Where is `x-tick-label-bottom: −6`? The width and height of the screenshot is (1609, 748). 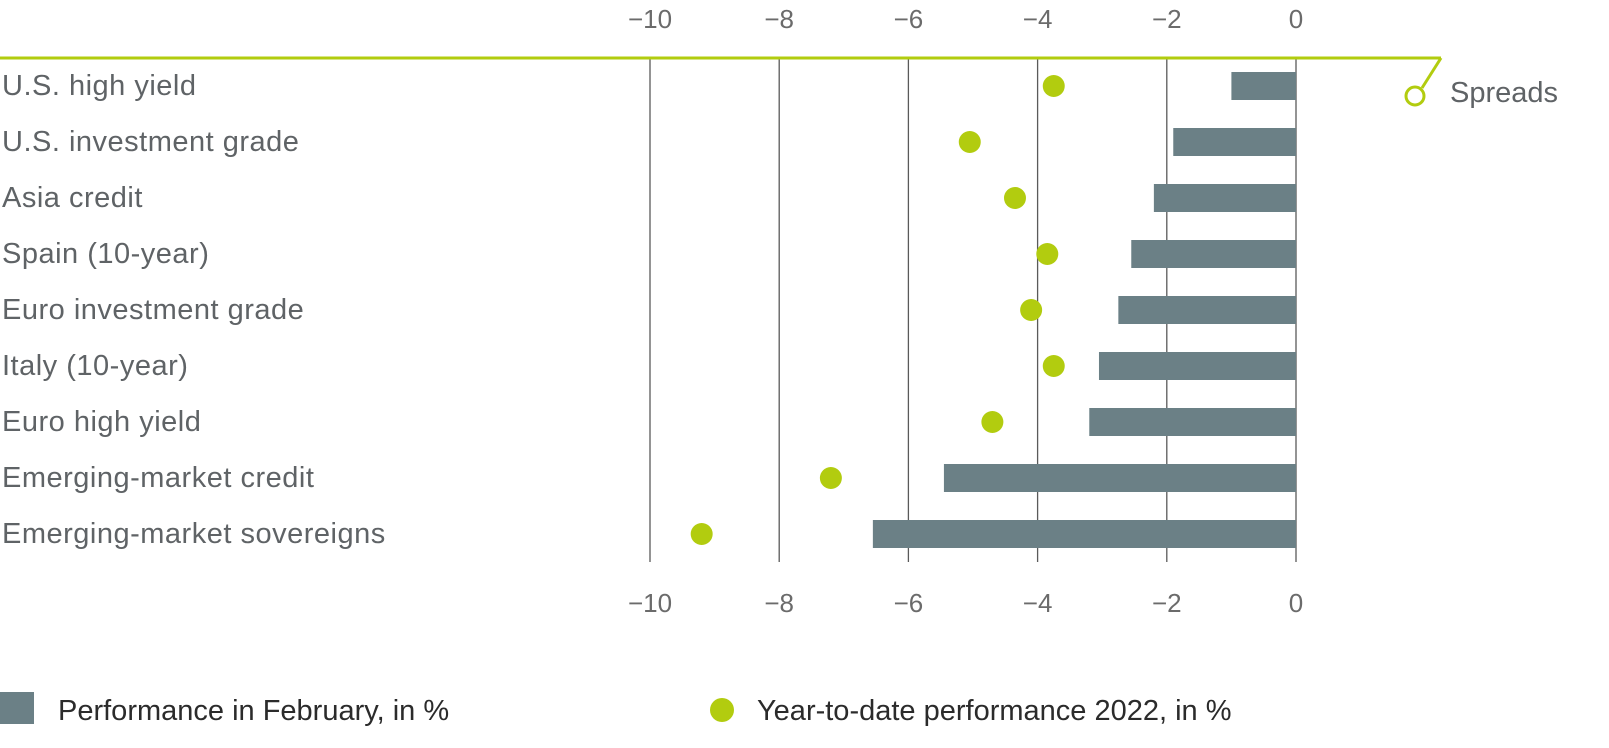 x-tick-label-bottom: −6 is located at coordinates (909, 603).